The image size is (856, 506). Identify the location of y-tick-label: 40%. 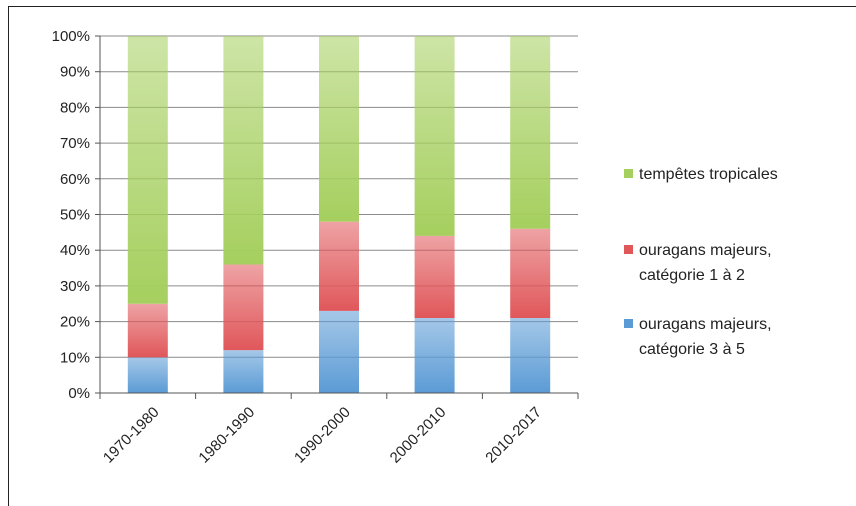
(75, 250).